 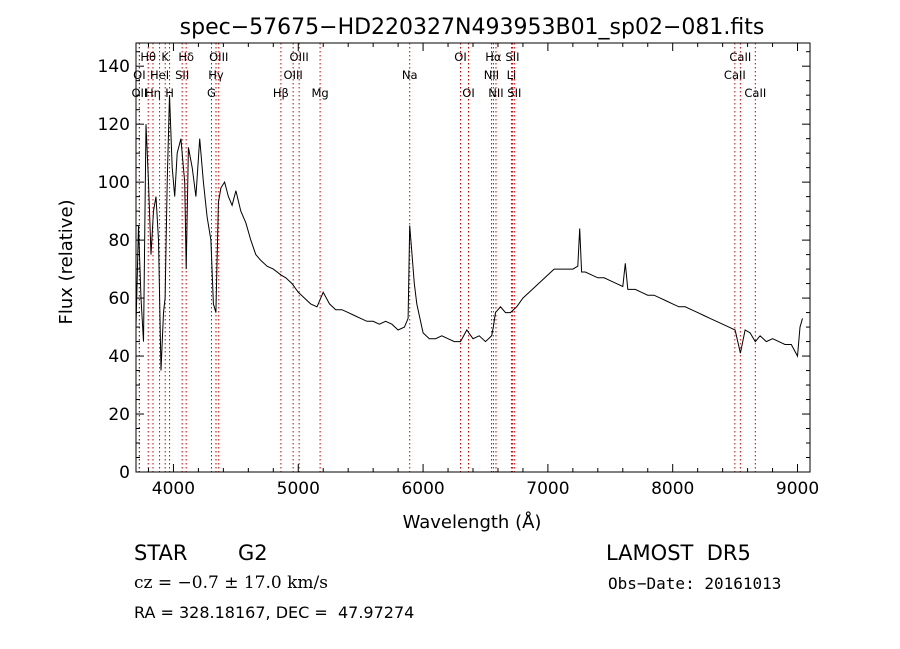 I want to click on spectral-line-label: HeI, so click(x=159, y=75).